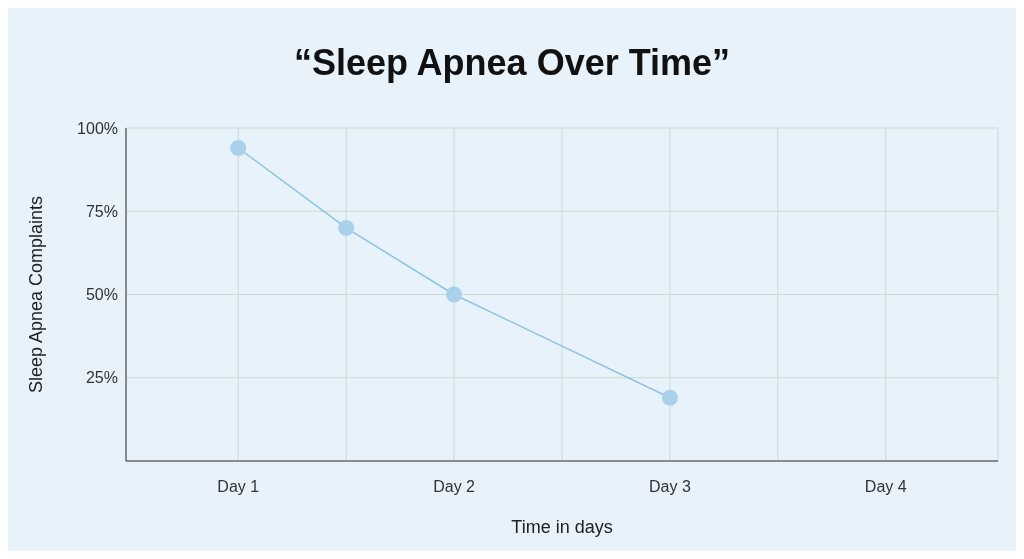  I want to click on x-tick-label: Day 2, so click(454, 487).